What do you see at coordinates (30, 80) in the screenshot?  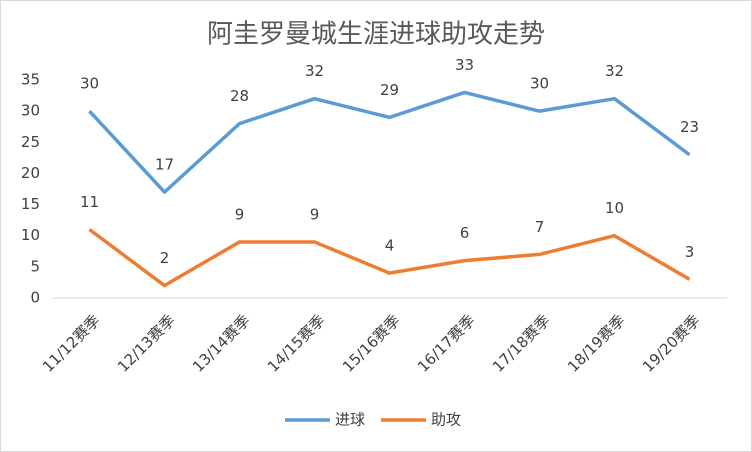 I see `y-tick-label: 35` at bounding box center [30, 80].